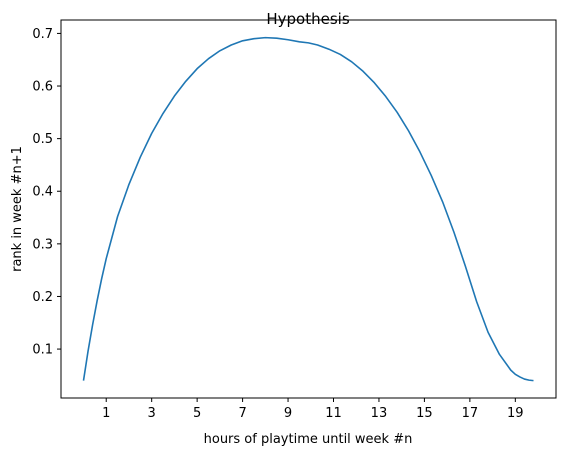 This screenshot has height=455, width=567. I want to click on x-tick-label: 9, so click(288, 413).